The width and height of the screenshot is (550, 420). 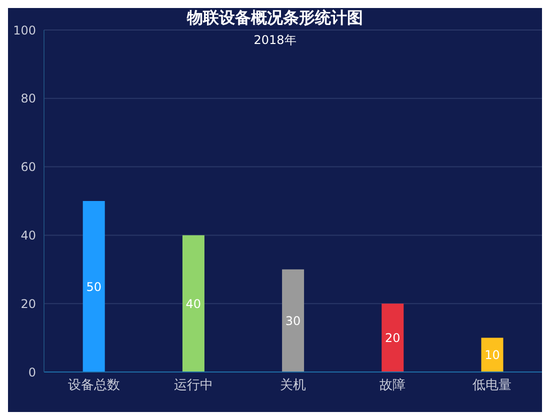 I want to click on y-tick-label: 0, so click(x=32, y=372).